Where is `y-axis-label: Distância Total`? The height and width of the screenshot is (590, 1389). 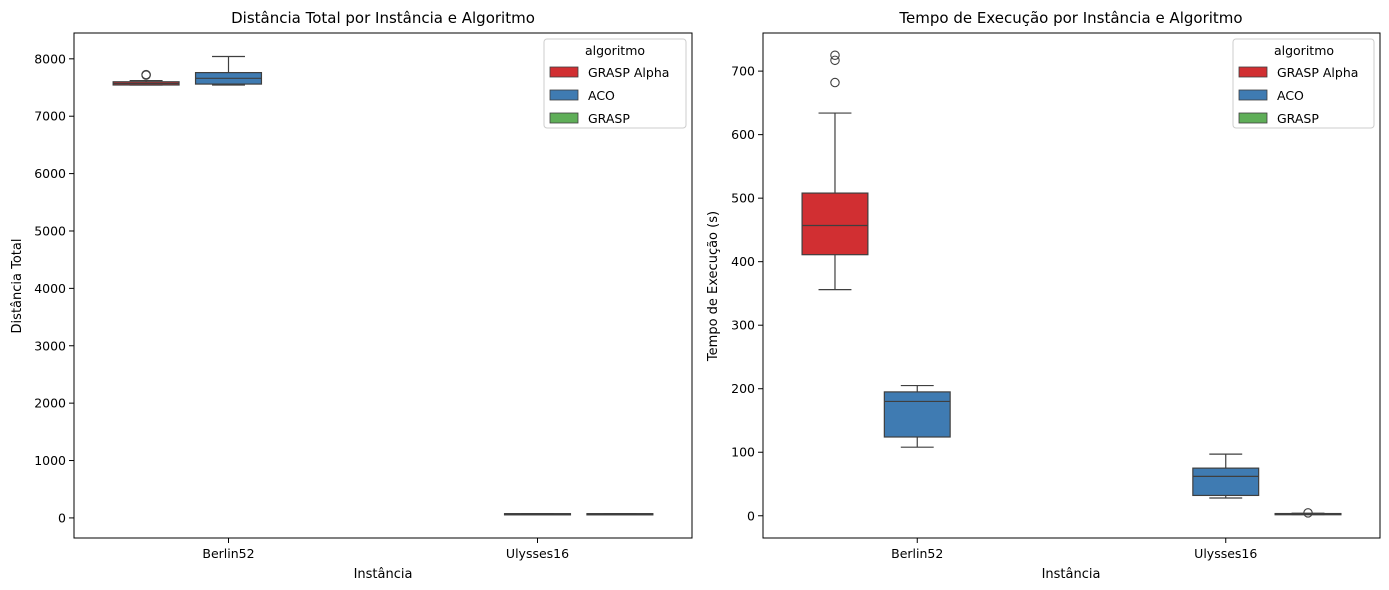 y-axis-label: Distância Total is located at coordinates (17, 286).